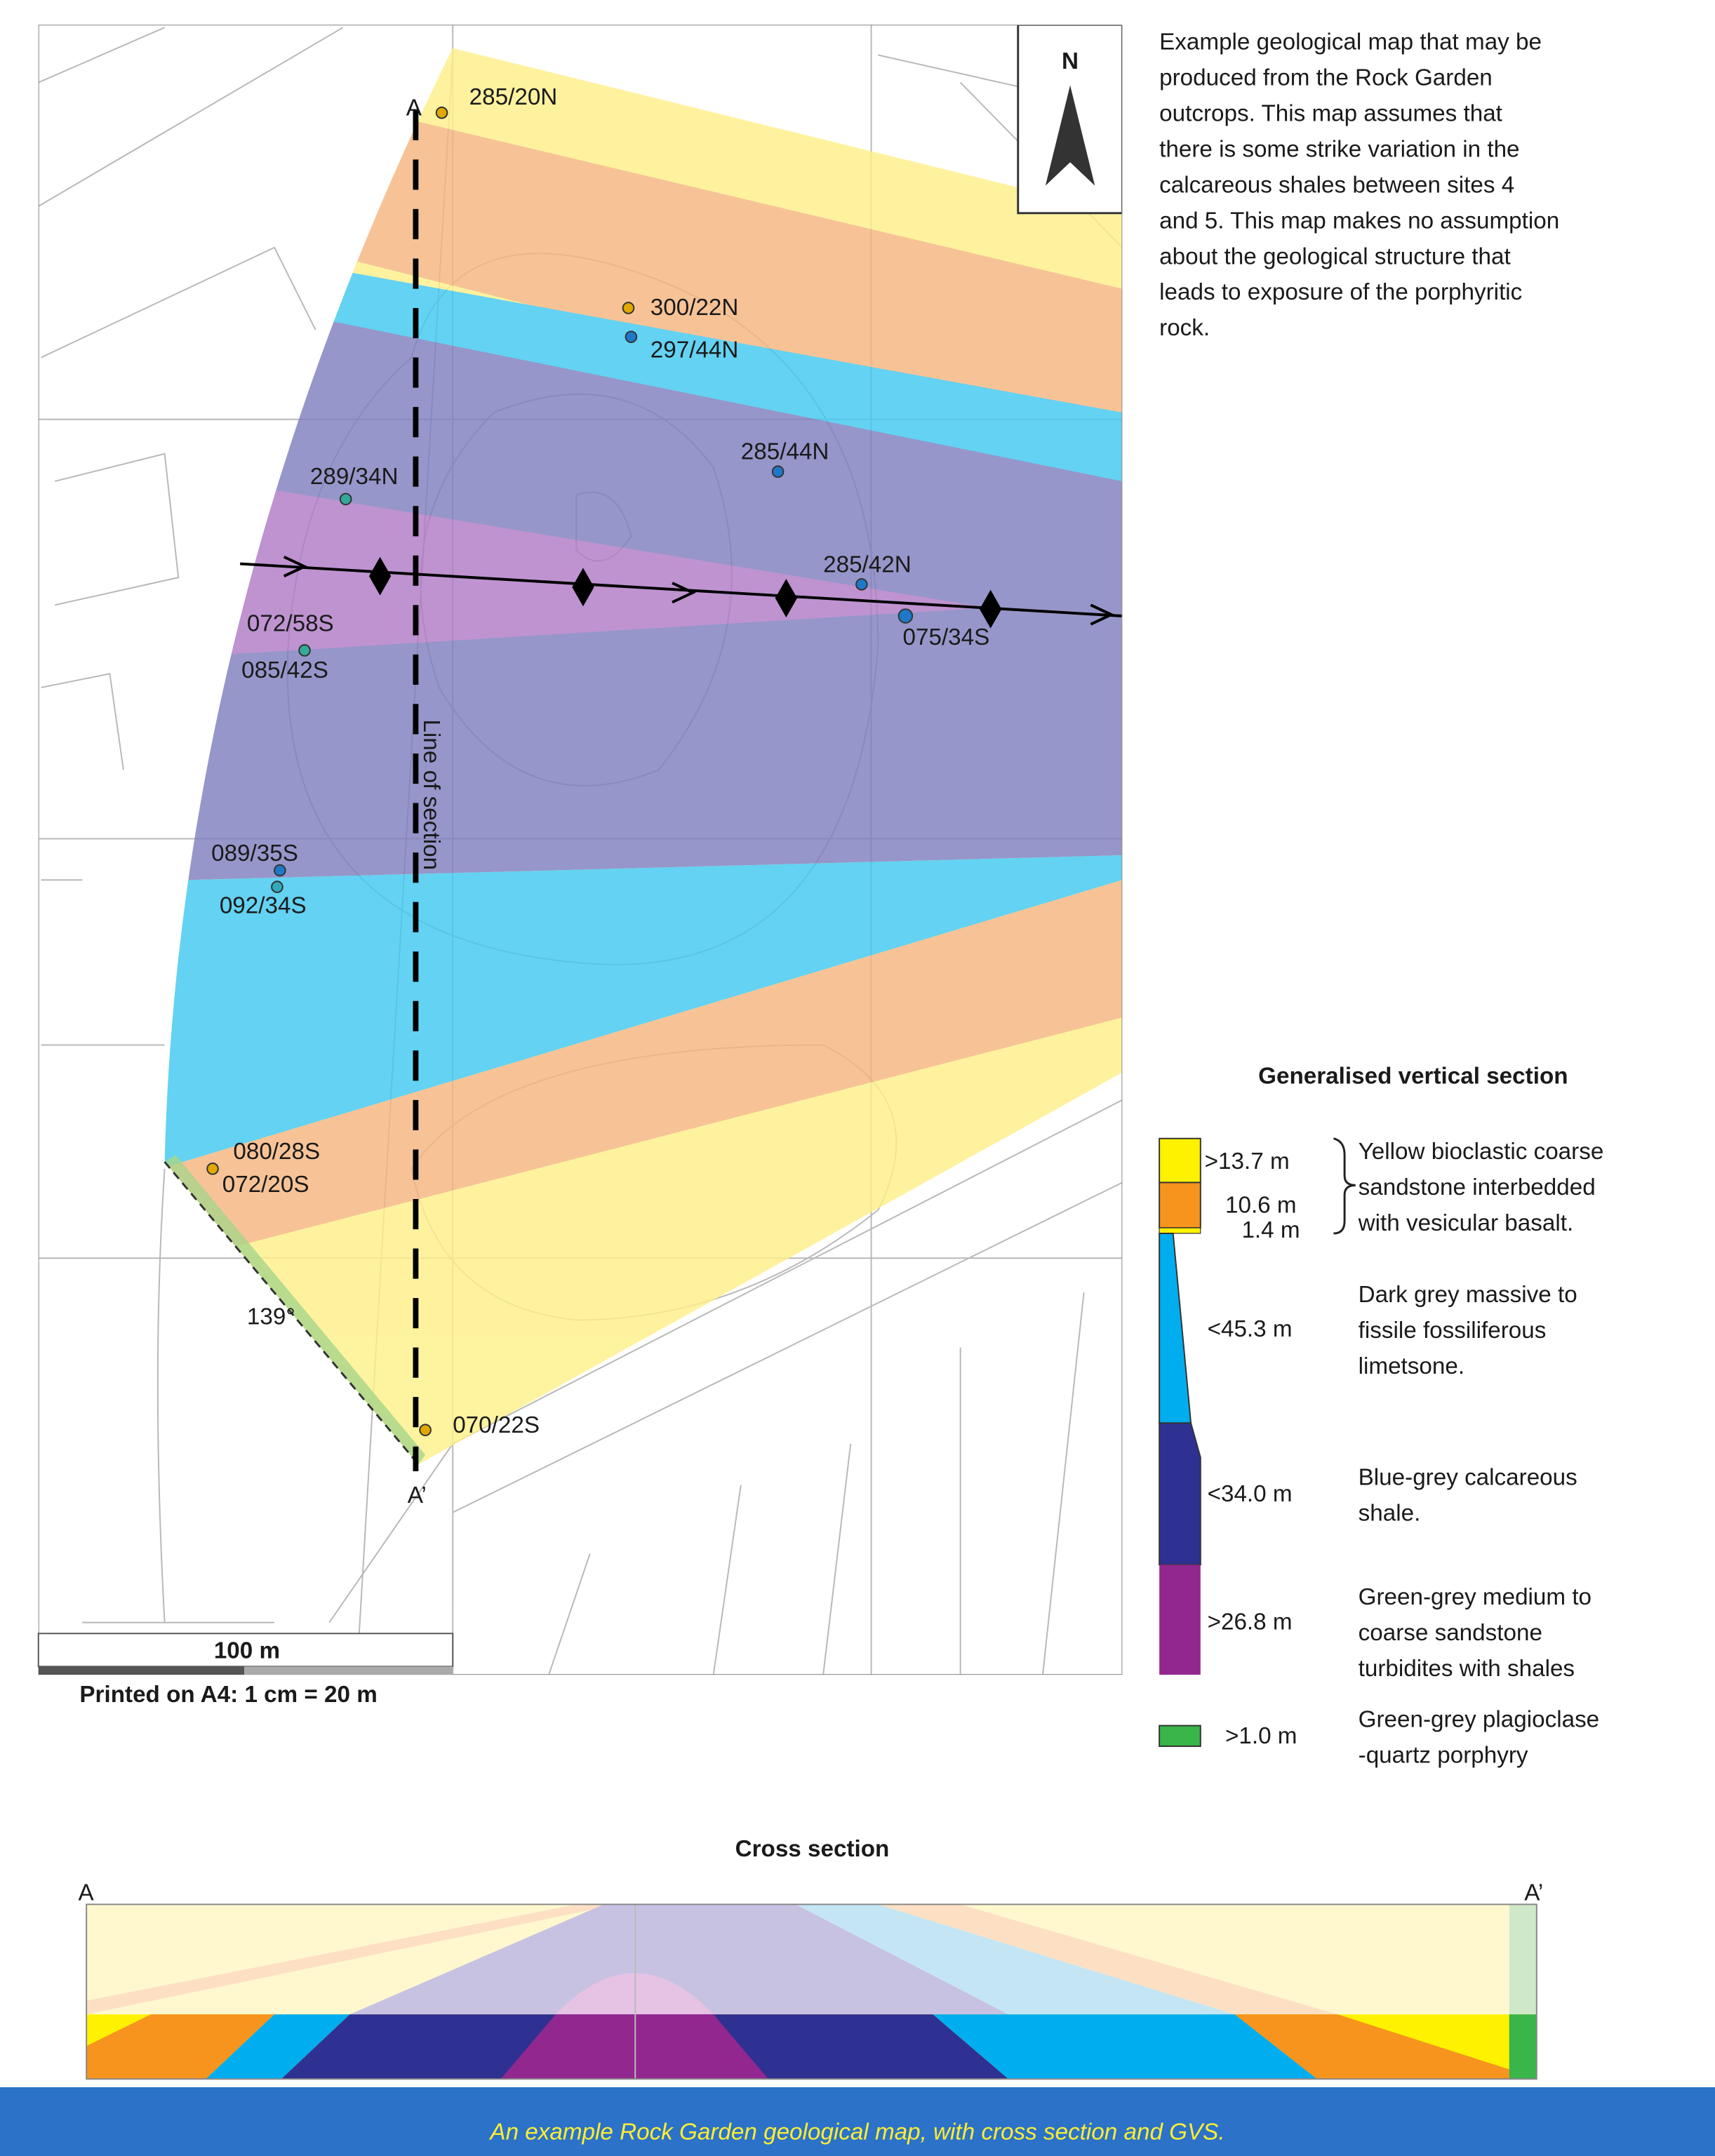 This screenshot has height=2156, width=1715. I want to click on measurement: 300/22N, so click(694, 308).